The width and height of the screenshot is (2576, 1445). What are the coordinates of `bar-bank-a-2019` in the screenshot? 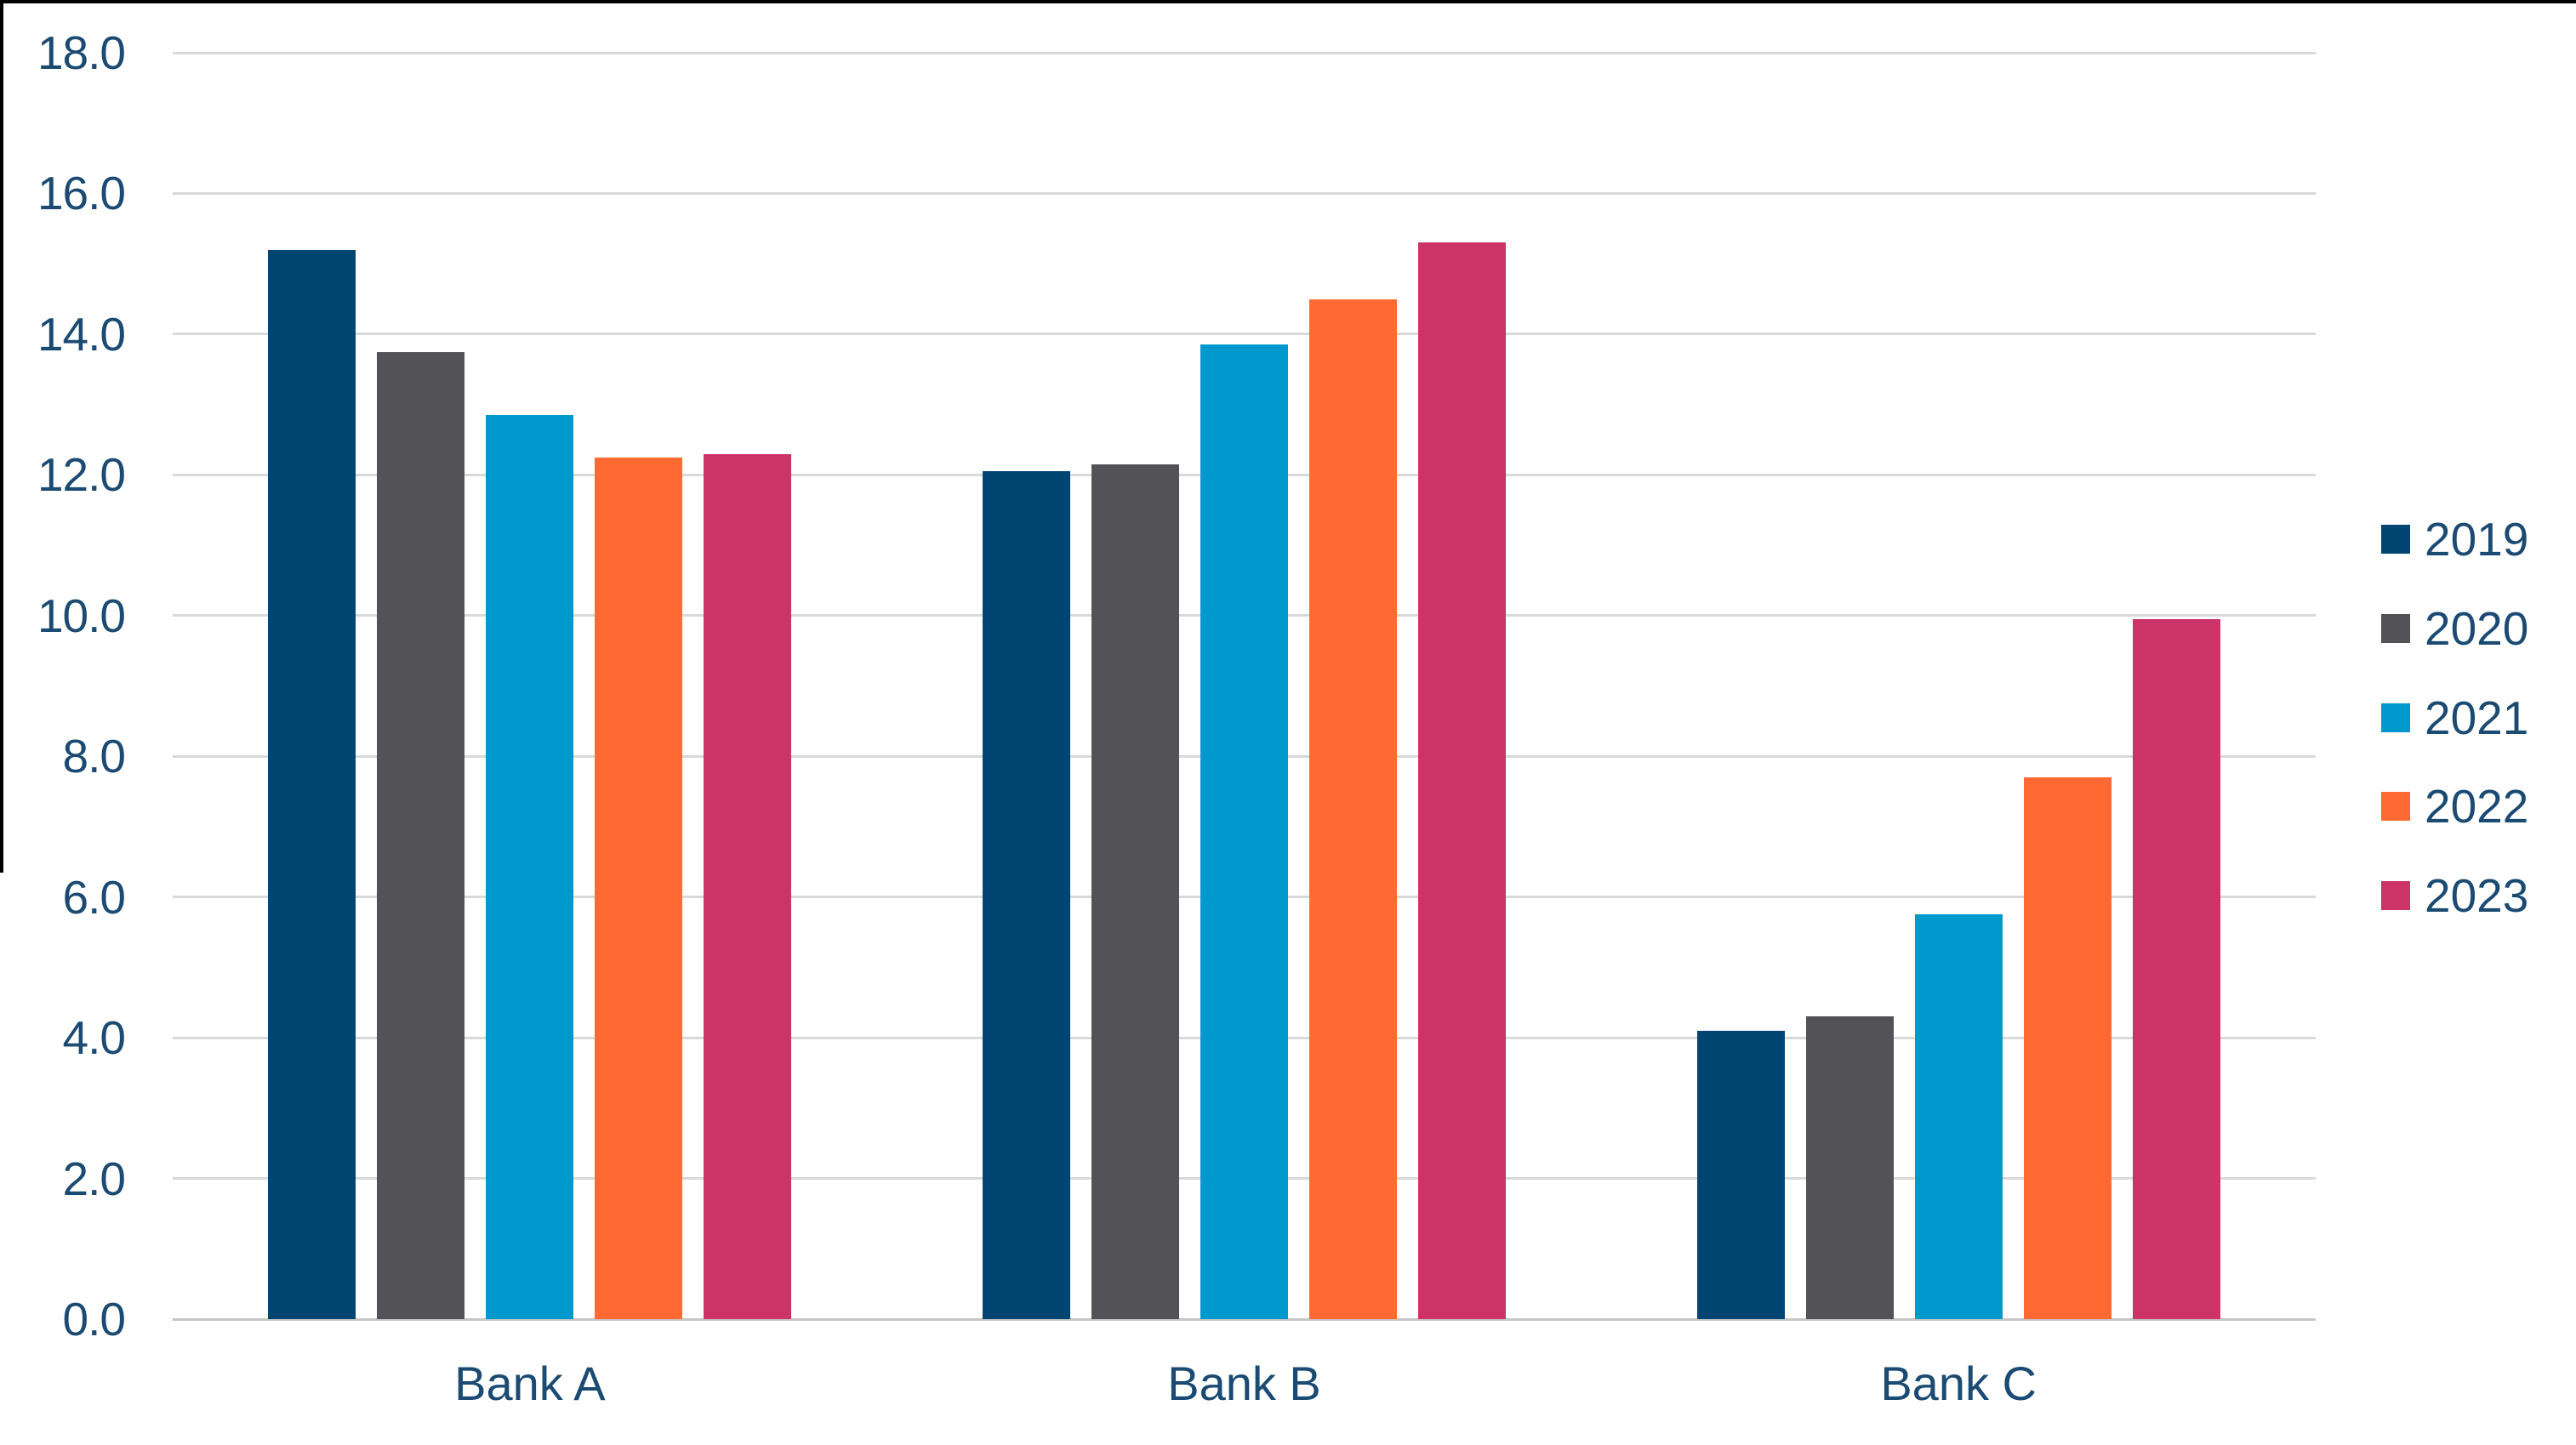 It's located at (312, 784).